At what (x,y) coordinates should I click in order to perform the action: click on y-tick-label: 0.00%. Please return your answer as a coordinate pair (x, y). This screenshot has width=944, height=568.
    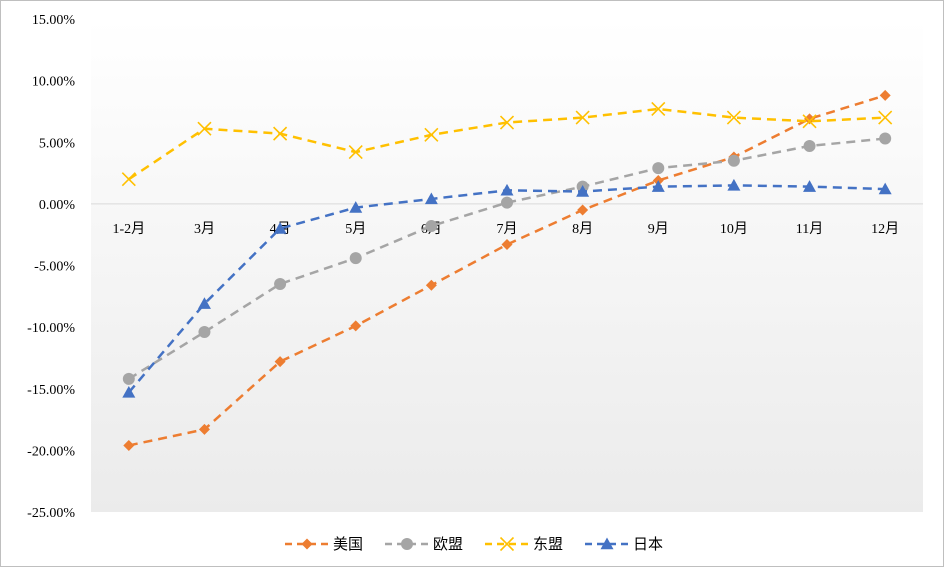
    Looking at the image, I should click on (57, 205).